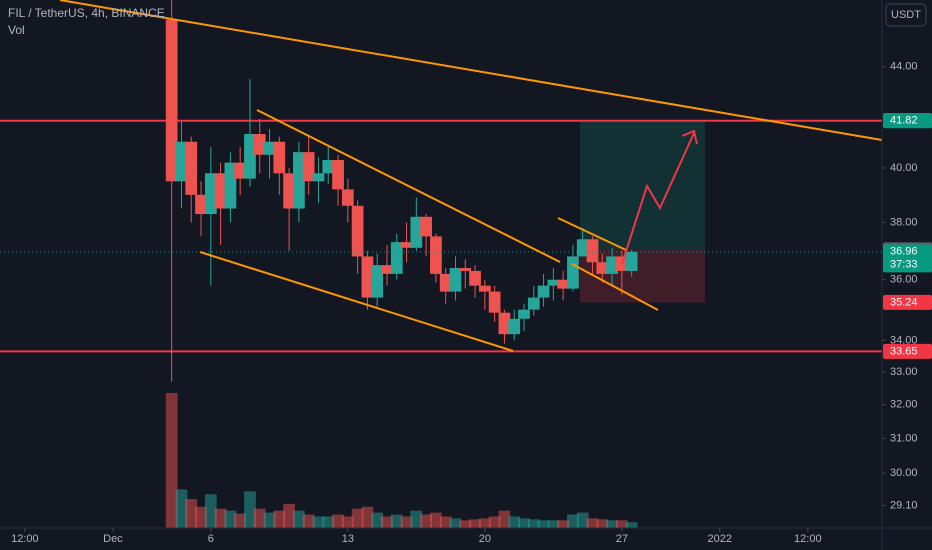  What do you see at coordinates (904, 473) in the screenshot?
I see `y-tick-label: 30.00` at bounding box center [904, 473].